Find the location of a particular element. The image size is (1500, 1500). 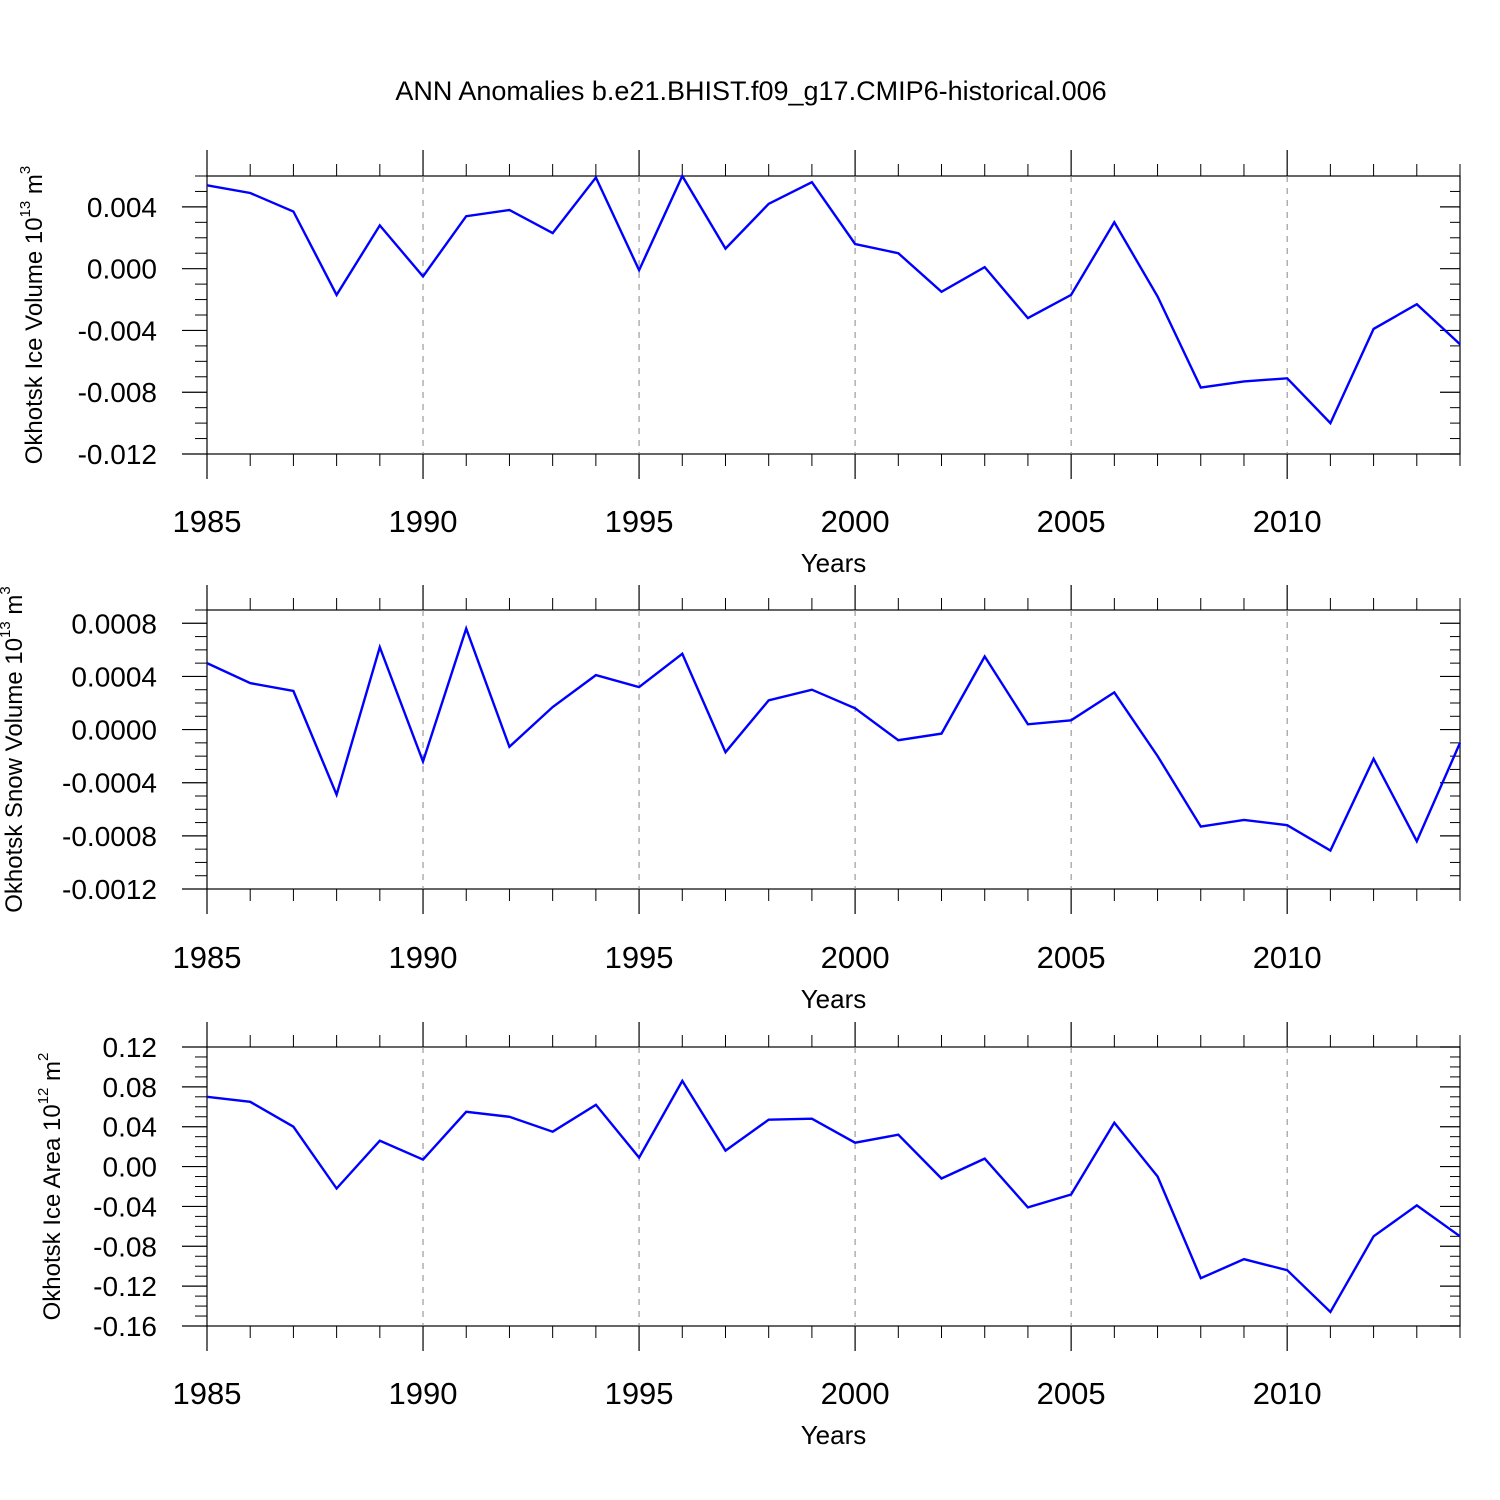

y-axis-title-unit-exponent: 3 is located at coordinates (7, 590).